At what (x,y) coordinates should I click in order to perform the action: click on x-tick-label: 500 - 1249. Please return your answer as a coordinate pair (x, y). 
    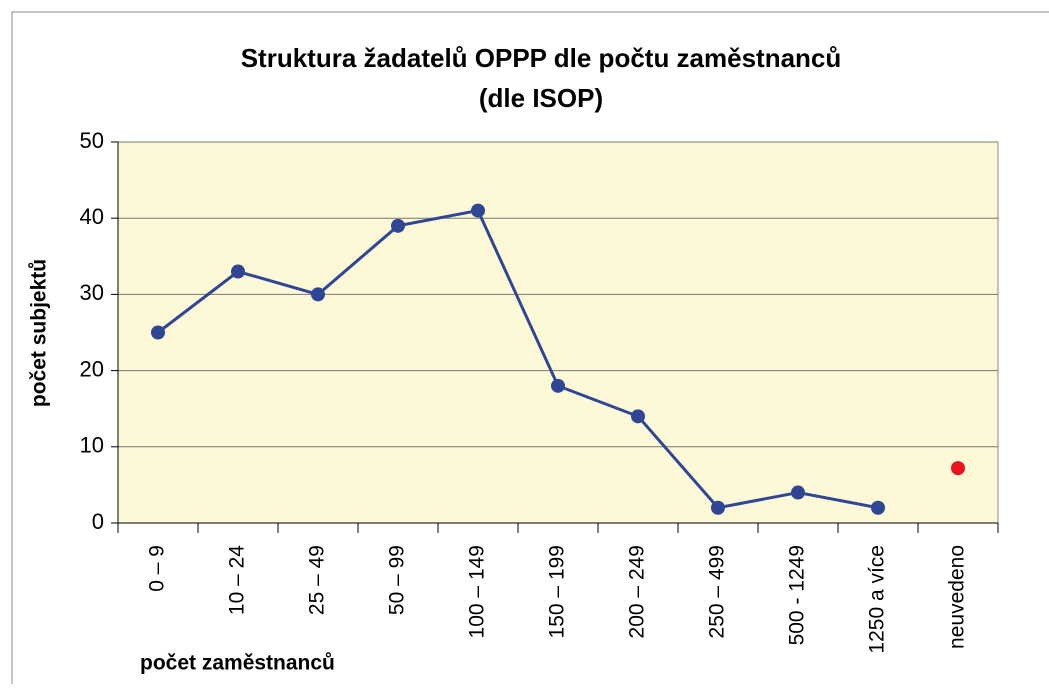
    Looking at the image, I should click on (797, 595).